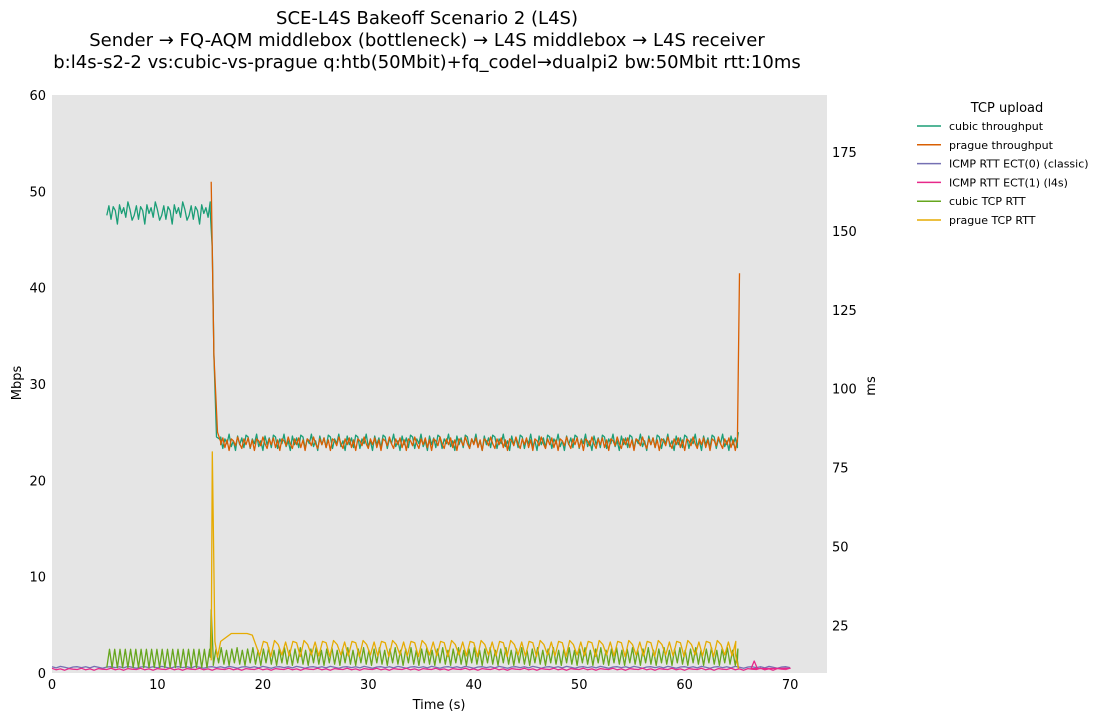 This screenshot has width=1111, height=721. What do you see at coordinates (871, 386) in the screenshot?
I see `y-axis-right-title: ms` at bounding box center [871, 386].